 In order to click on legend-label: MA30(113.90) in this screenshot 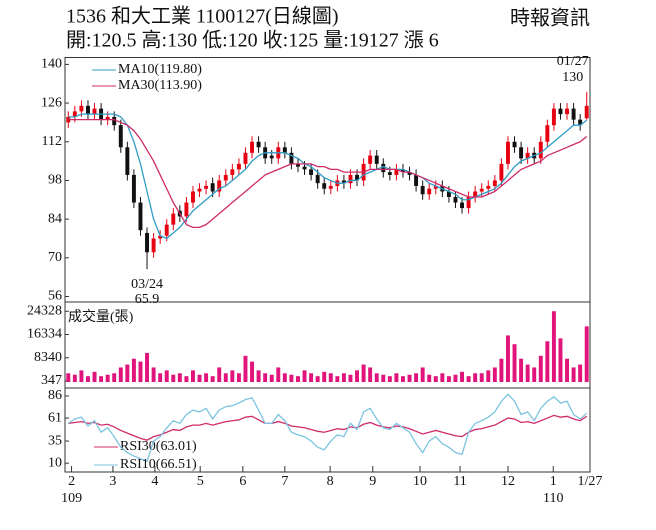, I will do `click(160, 85)`.